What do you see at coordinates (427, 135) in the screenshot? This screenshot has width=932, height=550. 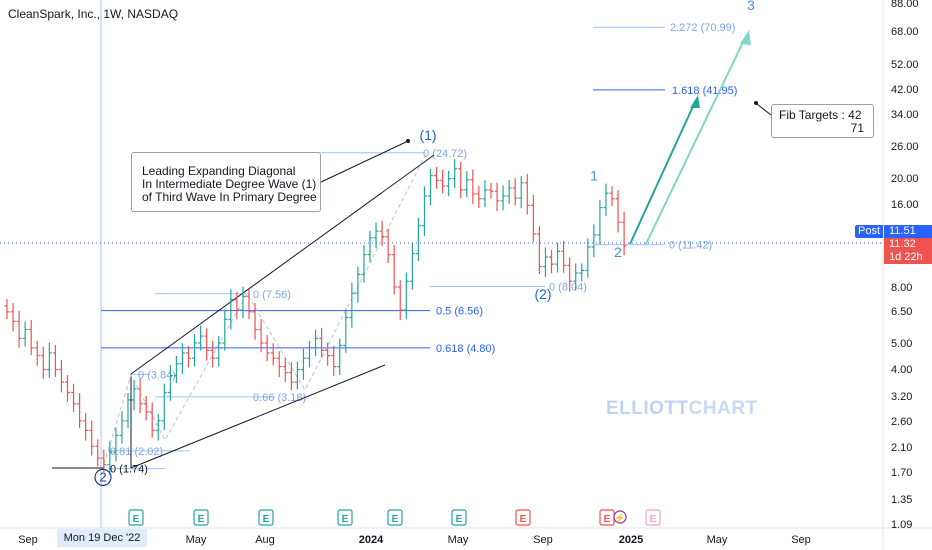 I see `wave-label: (1)` at bounding box center [427, 135].